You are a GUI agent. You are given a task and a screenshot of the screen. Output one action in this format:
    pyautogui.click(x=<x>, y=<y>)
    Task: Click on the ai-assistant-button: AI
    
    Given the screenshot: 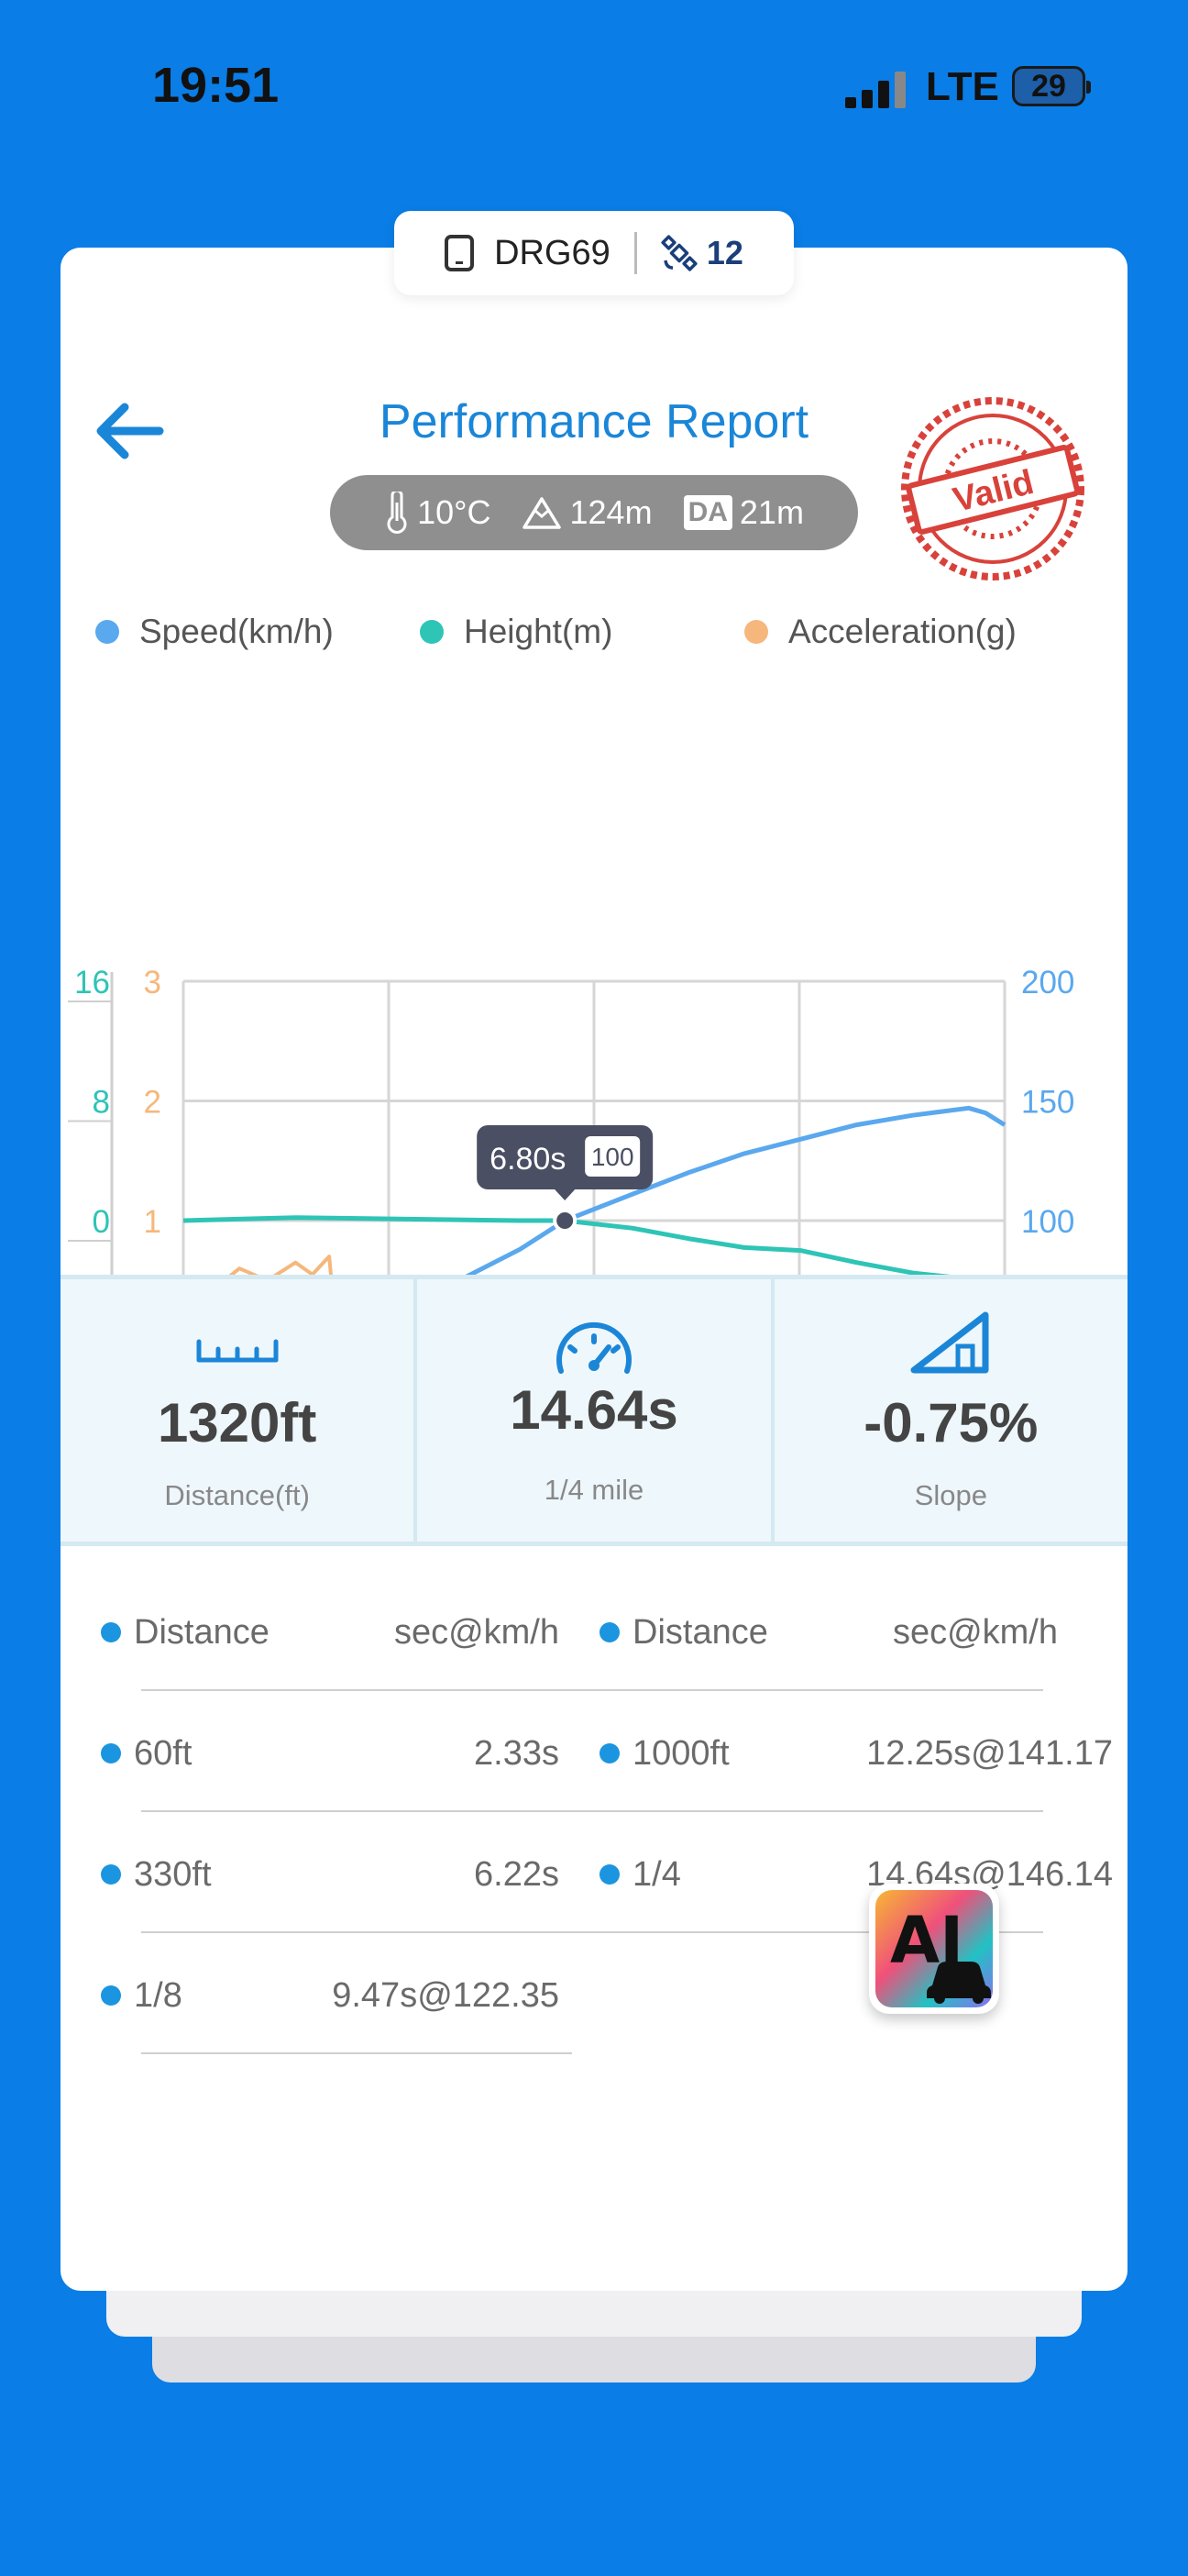 What is the action you would take?
    pyautogui.click(x=934, y=1949)
    